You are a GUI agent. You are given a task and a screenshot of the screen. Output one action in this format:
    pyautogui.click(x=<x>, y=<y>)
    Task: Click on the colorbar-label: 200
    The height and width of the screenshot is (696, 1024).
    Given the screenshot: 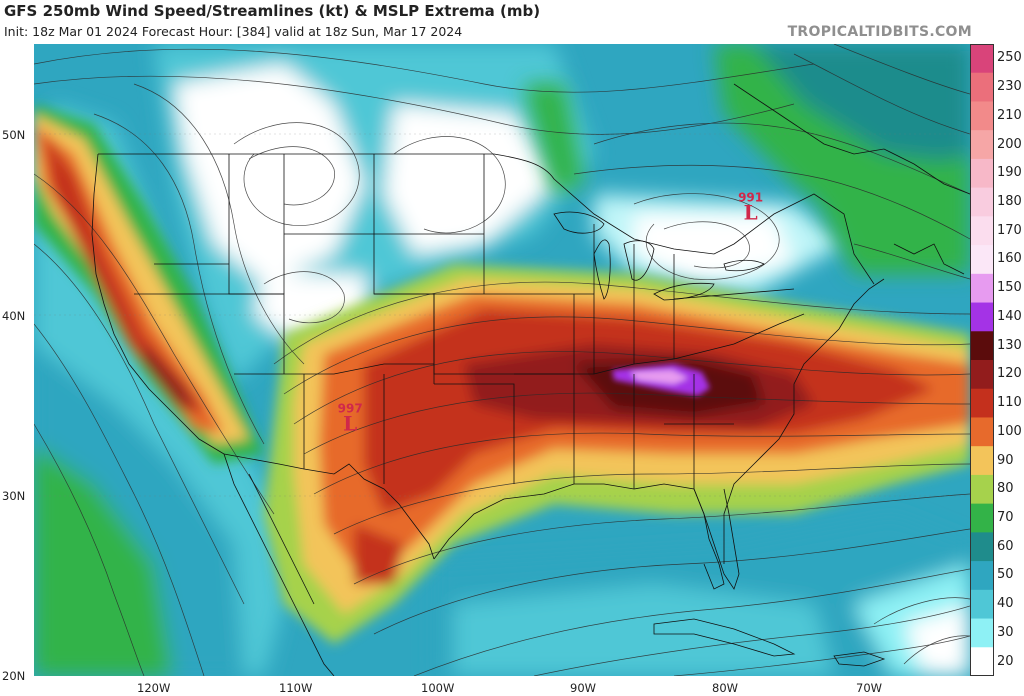 What is the action you would take?
    pyautogui.click(x=1009, y=144)
    